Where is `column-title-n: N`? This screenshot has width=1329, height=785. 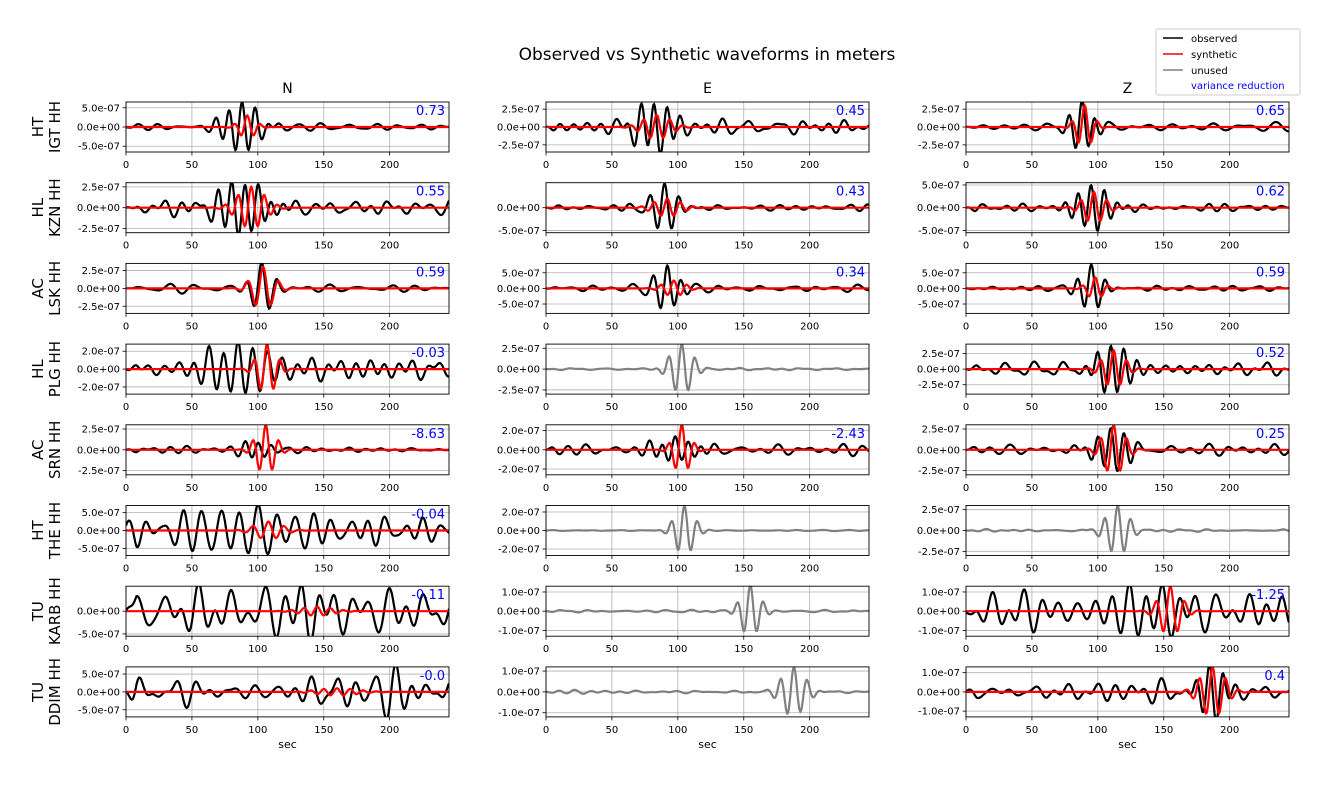
column-title-n: N is located at coordinates (287, 89).